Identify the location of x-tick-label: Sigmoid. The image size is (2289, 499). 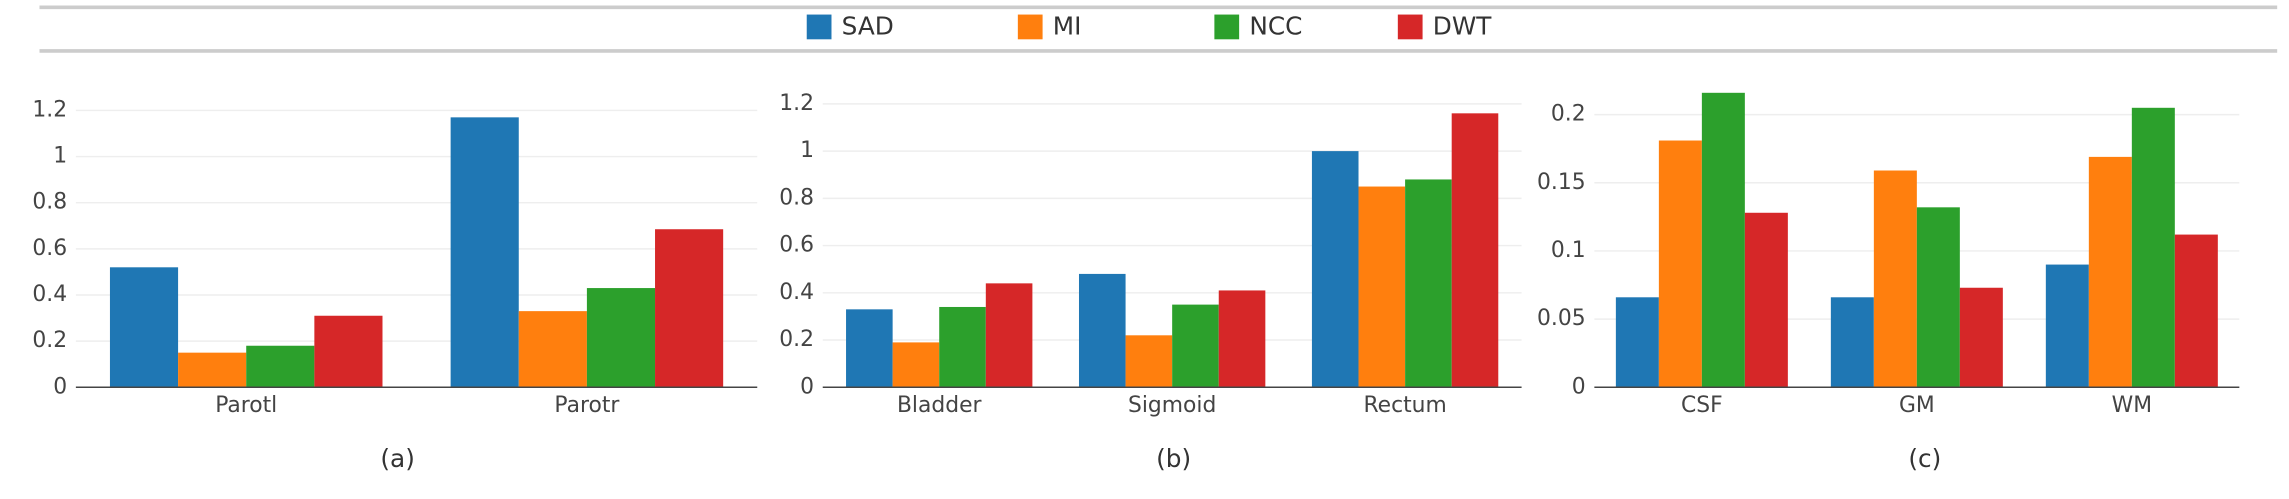
(1172, 405).